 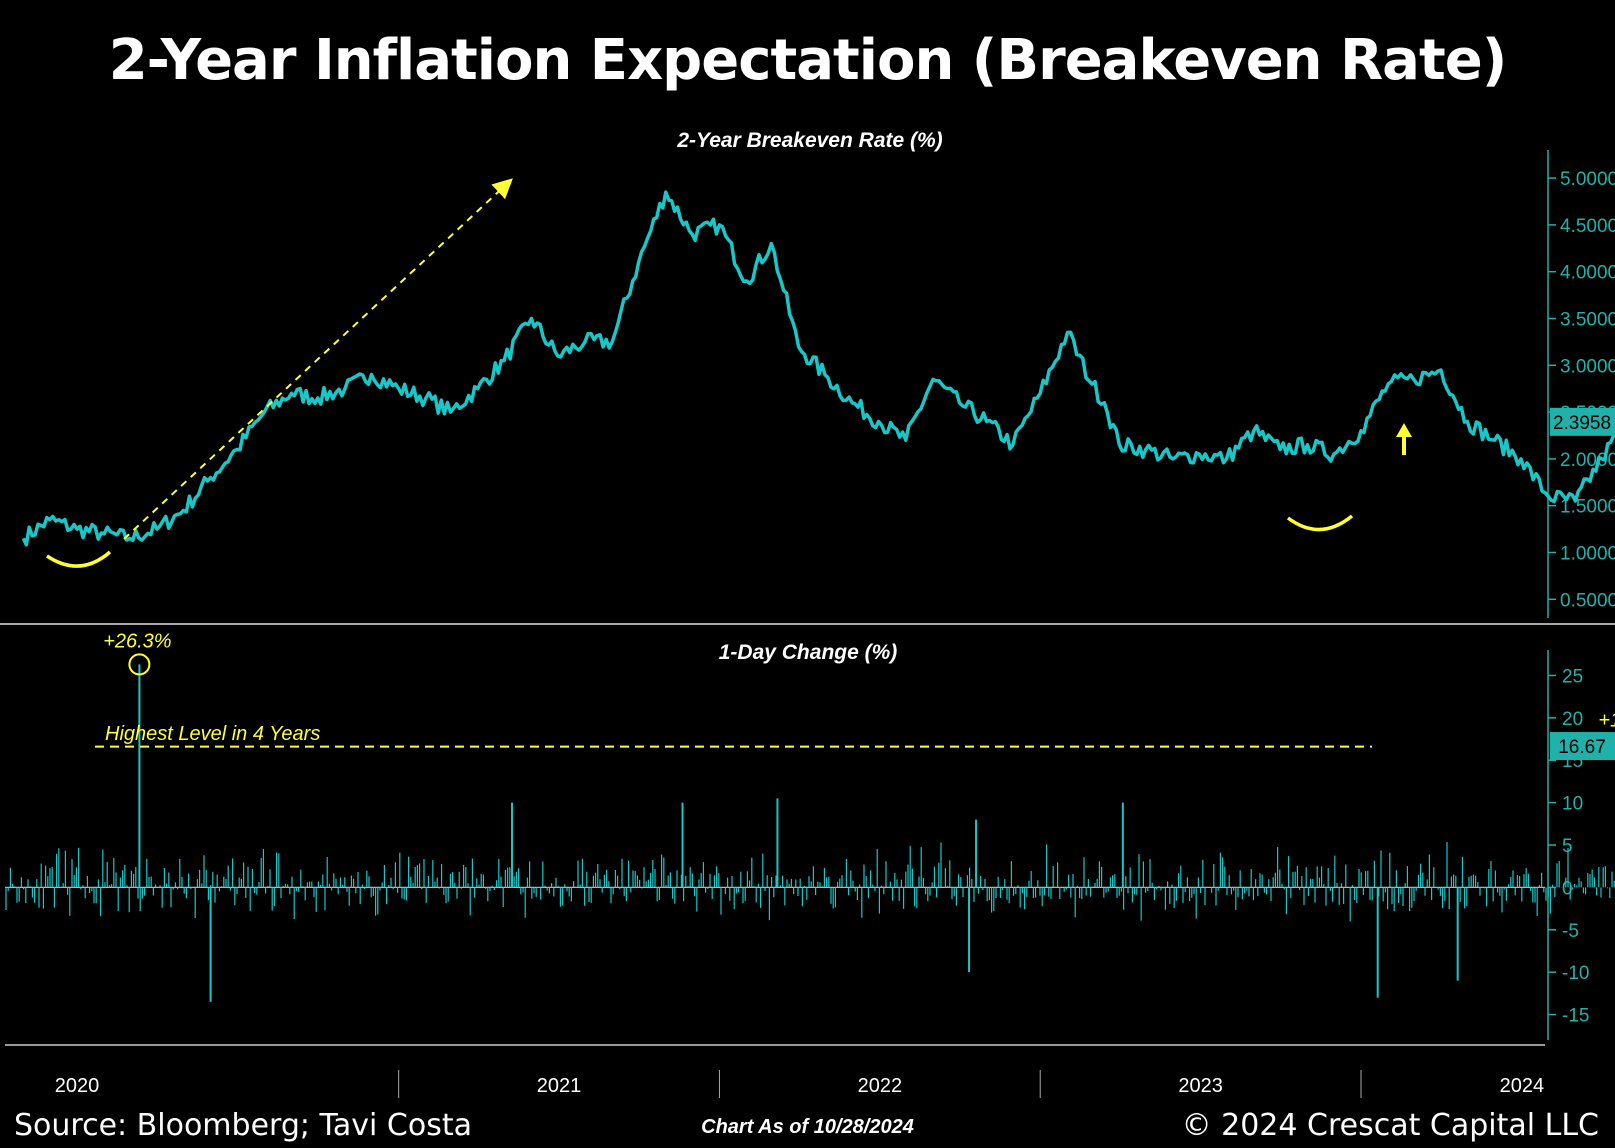 What do you see at coordinates (1575, 1016) in the screenshot?
I see `bottom-y-tick-label: -15` at bounding box center [1575, 1016].